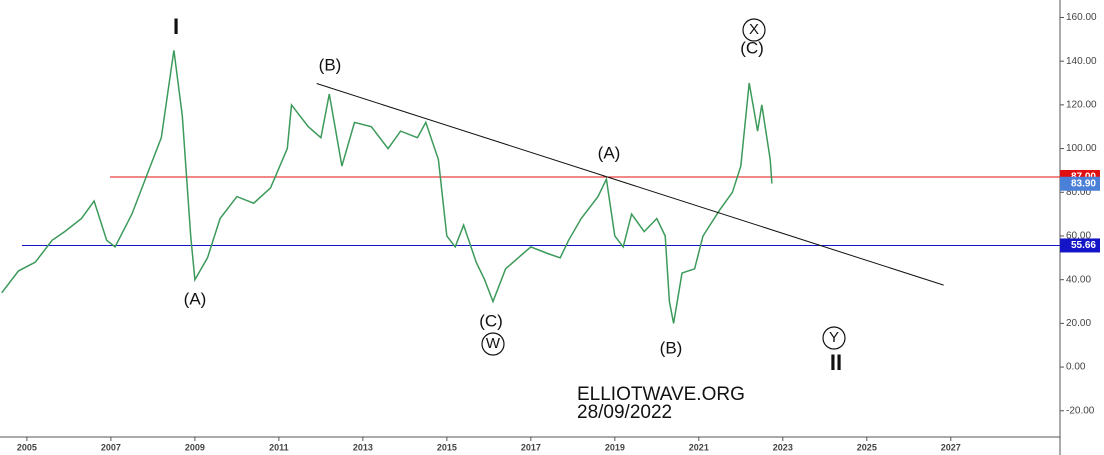 This screenshot has width=1104, height=455. I want to click on wave-label: W, so click(493, 343).